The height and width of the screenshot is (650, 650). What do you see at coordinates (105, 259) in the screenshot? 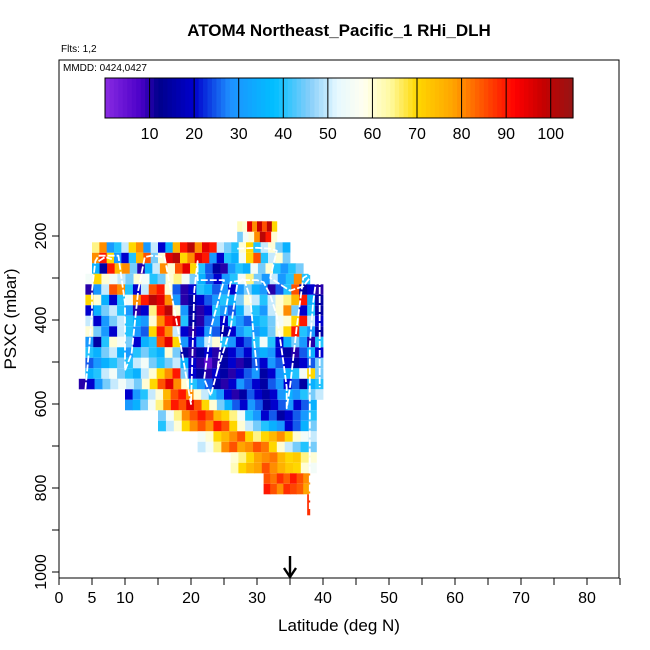
I see `flight-track-line` at bounding box center [105, 259].